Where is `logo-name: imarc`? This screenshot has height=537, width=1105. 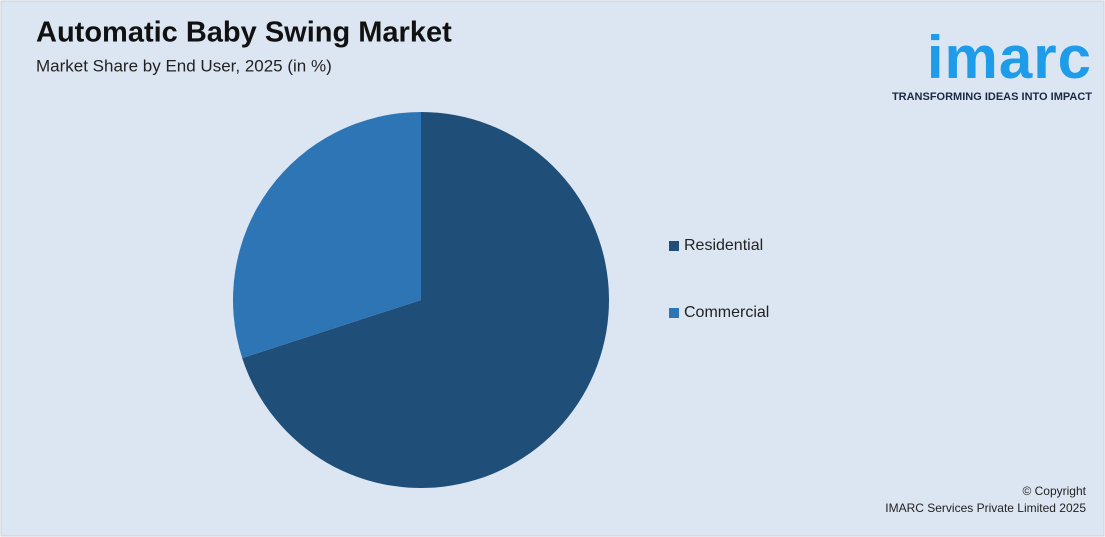 logo-name: imarc is located at coordinates (1009, 57).